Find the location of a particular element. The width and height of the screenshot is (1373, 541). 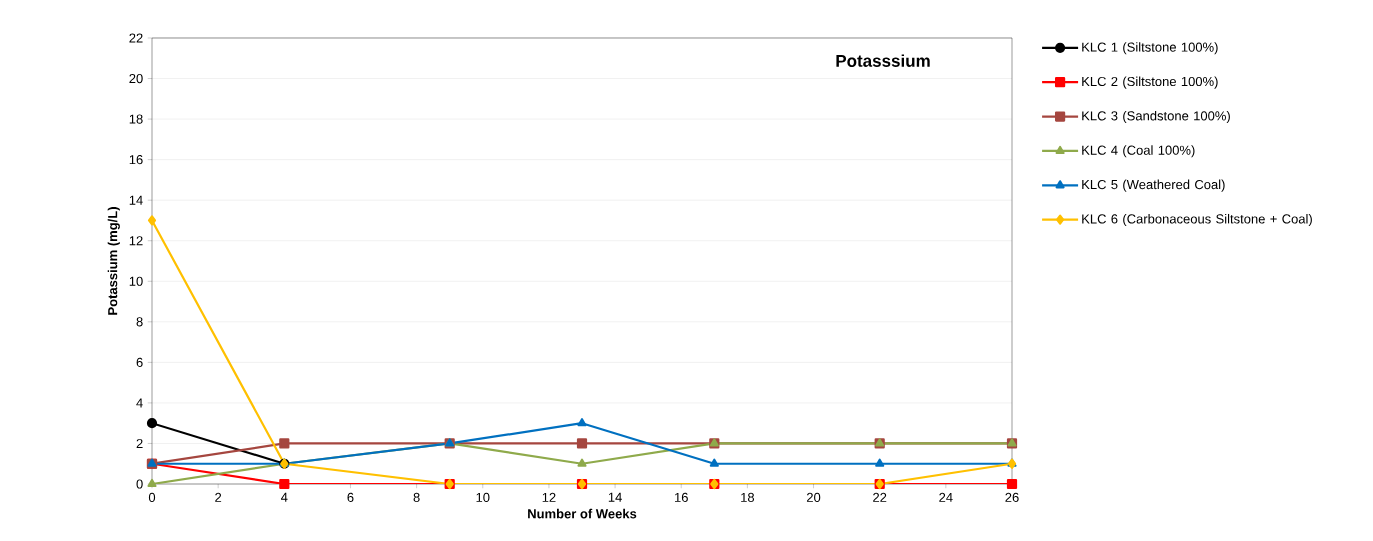

y-tick-label: 14 is located at coordinates (136, 200).